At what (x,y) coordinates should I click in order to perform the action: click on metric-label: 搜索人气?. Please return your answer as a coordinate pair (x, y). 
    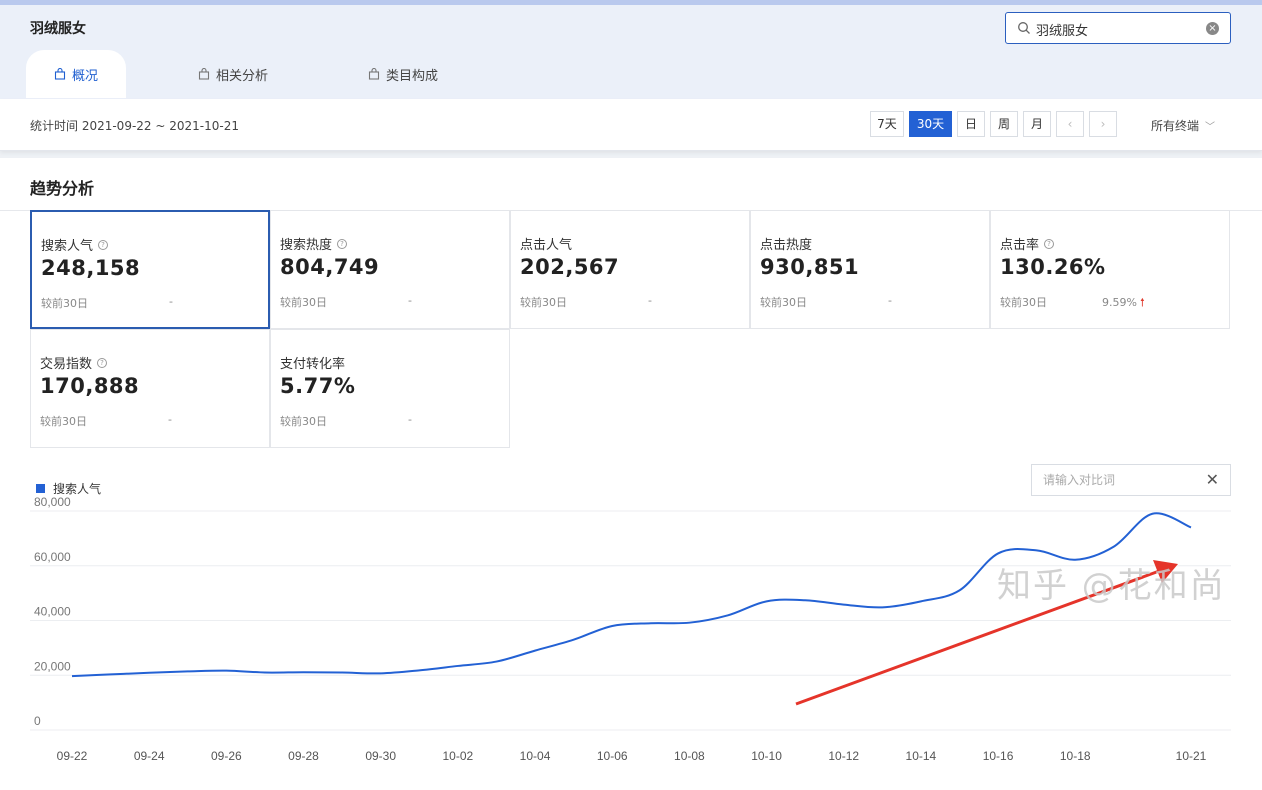
    Looking at the image, I should click on (75, 244).